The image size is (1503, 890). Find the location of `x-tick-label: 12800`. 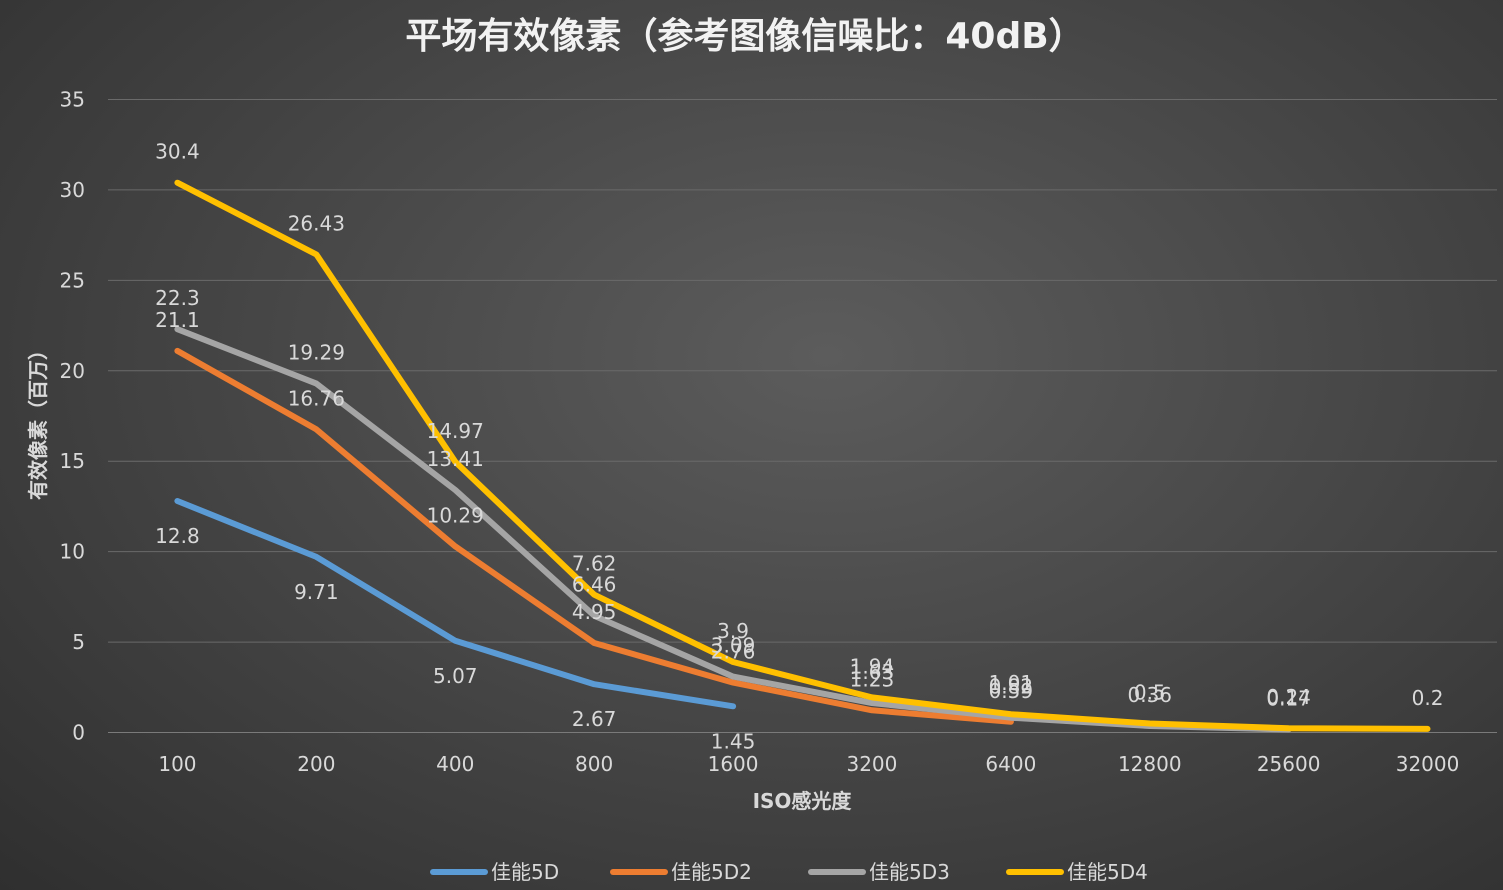

x-tick-label: 12800 is located at coordinates (1150, 764).